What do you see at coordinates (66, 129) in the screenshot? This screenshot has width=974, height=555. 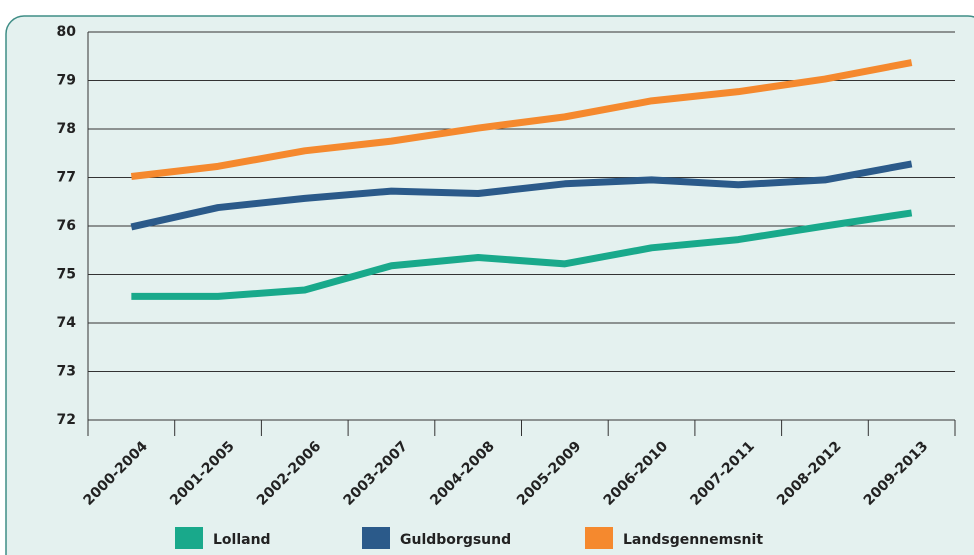 I see `y-tick-label: 78` at bounding box center [66, 129].